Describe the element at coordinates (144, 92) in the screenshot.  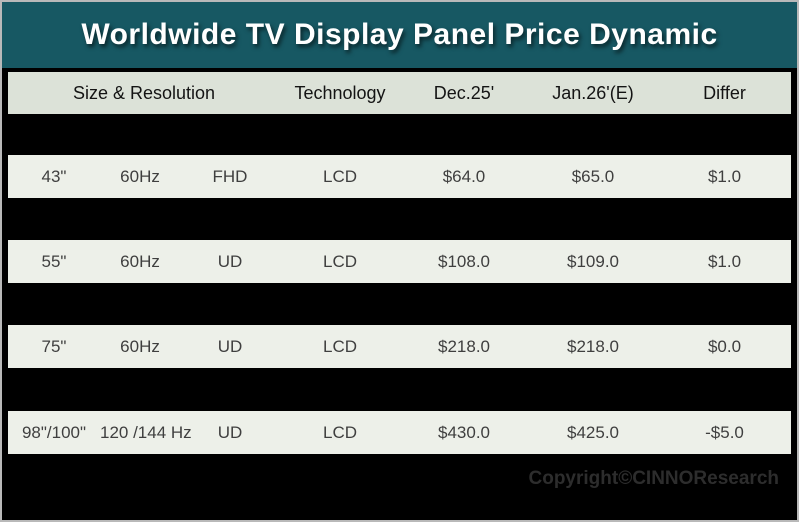
I see `column-header-size-resolution: Size & Resolution` at that location.